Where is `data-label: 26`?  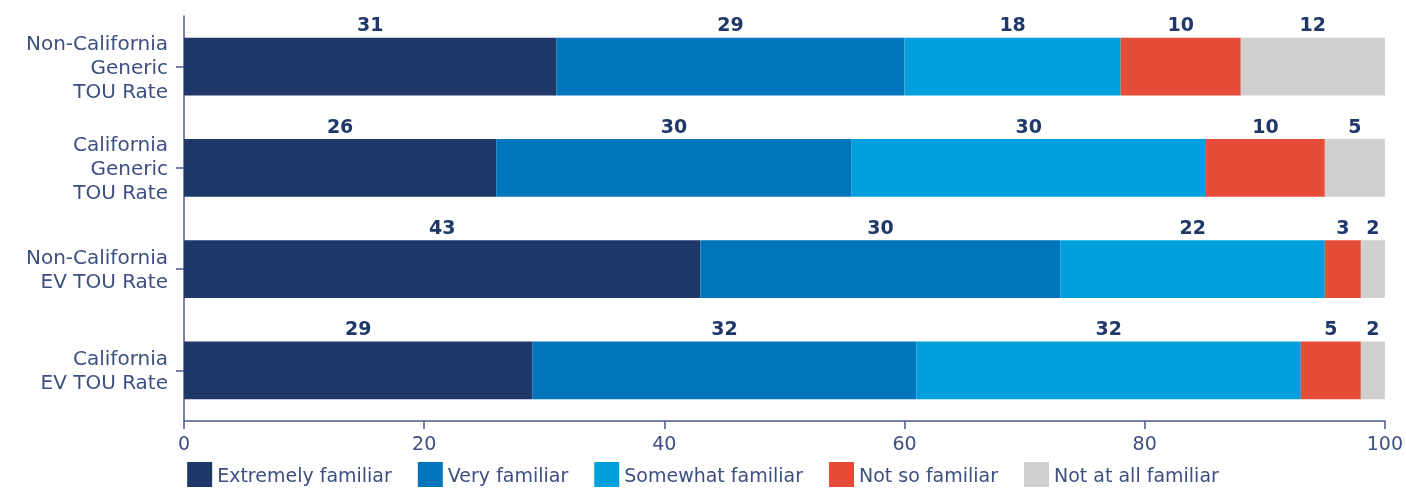 data-label: 26 is located at coordinates (340, 125).